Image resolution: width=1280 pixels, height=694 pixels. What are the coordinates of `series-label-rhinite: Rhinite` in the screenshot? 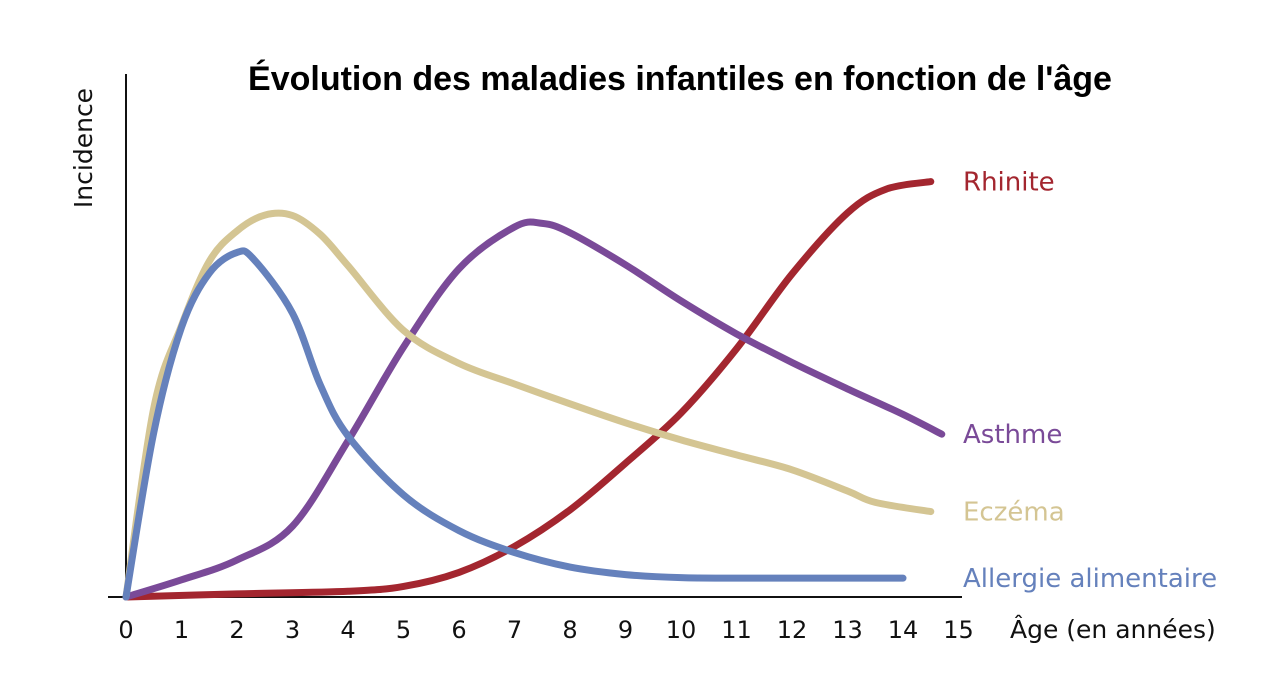 It's located at (1009, 183).